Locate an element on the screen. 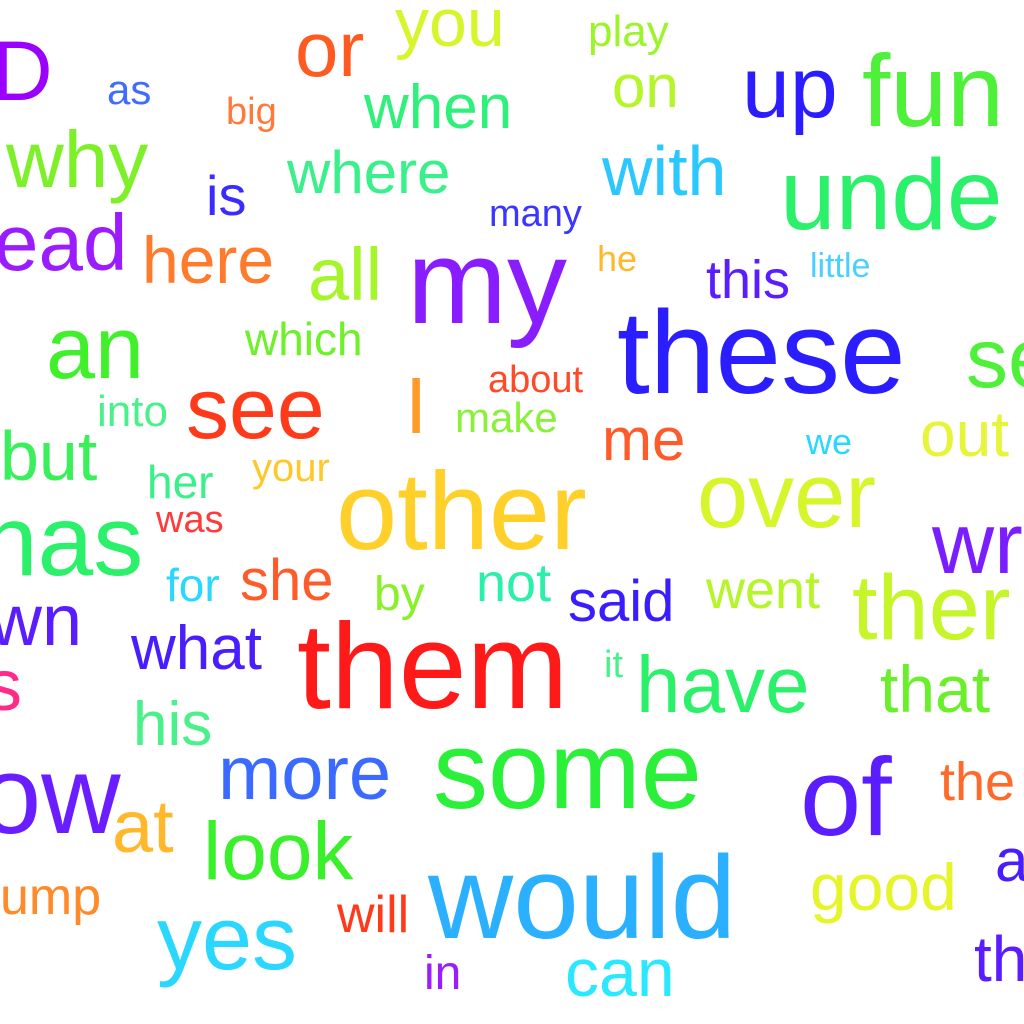  word-d: D is located at coordinates (26, 71).